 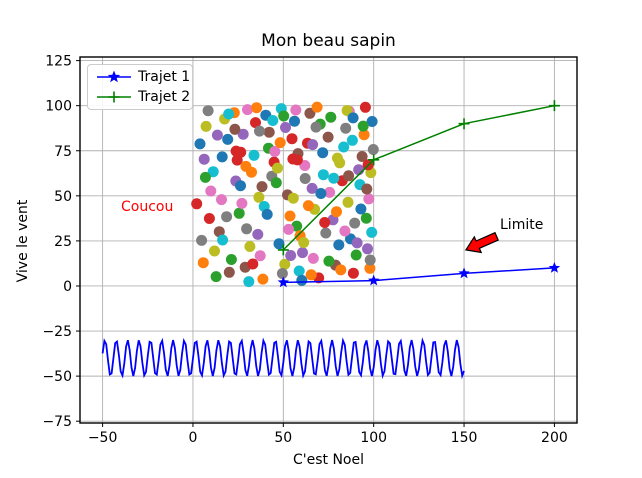 I want to click on x-tick-label: 200, so click(x=554, y=438).